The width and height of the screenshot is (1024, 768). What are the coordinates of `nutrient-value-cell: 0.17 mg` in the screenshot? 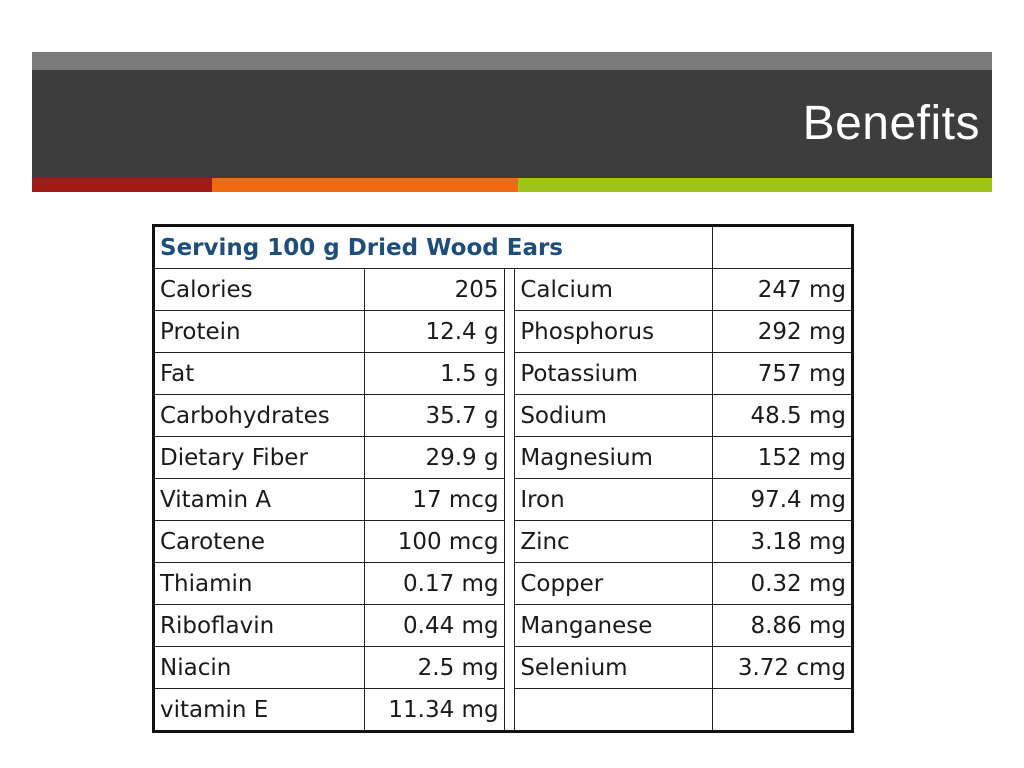 It's located at (434, 583).